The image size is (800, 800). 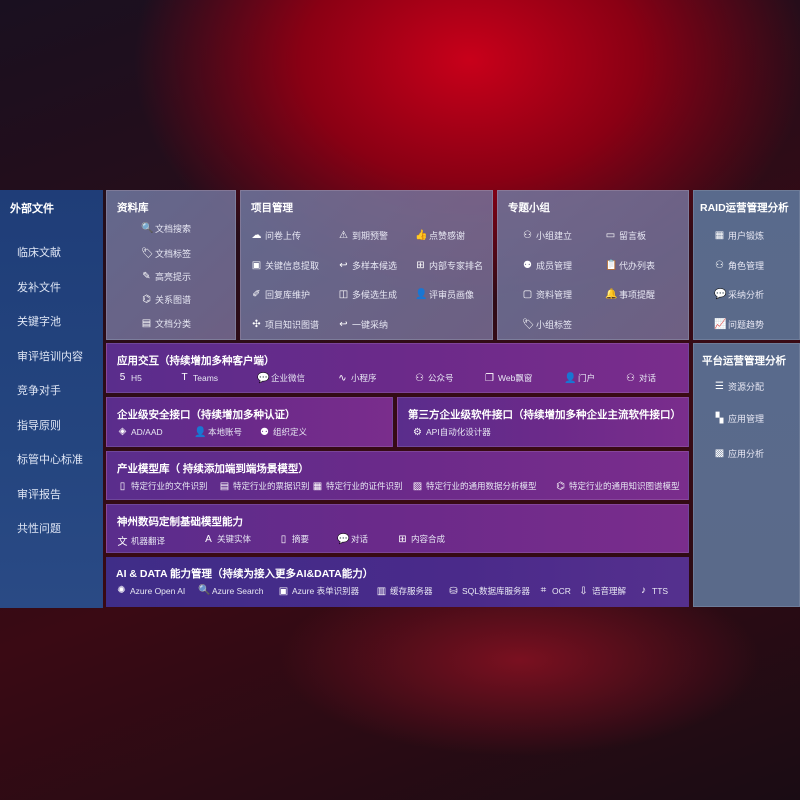 What do you see at coordinates (283, 432) in the screenshot?
I see `security-item: ⚉ 组织定义` at bounding box center [283, 432].